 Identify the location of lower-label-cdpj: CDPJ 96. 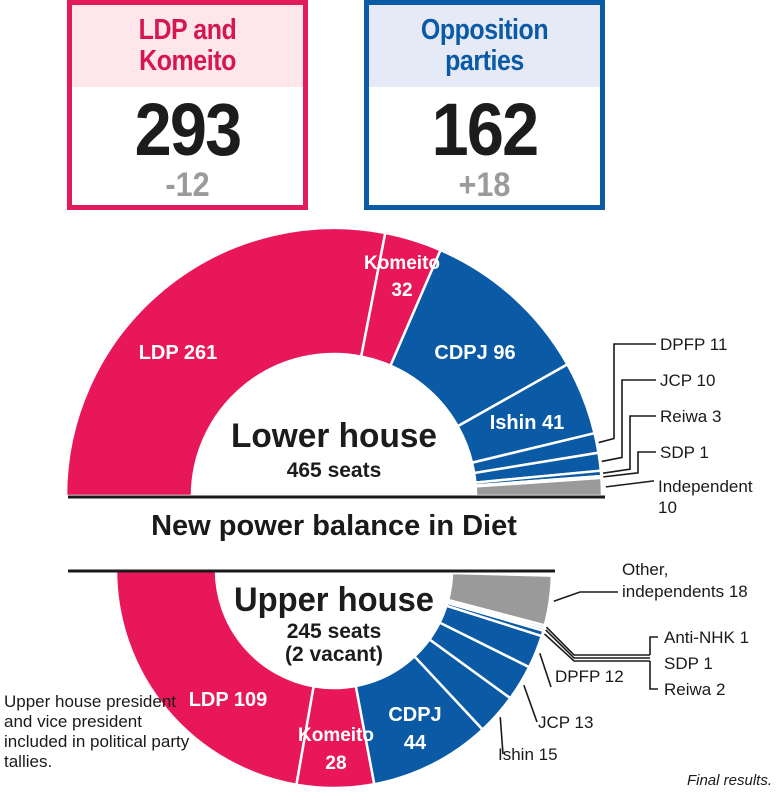
(474, 353).